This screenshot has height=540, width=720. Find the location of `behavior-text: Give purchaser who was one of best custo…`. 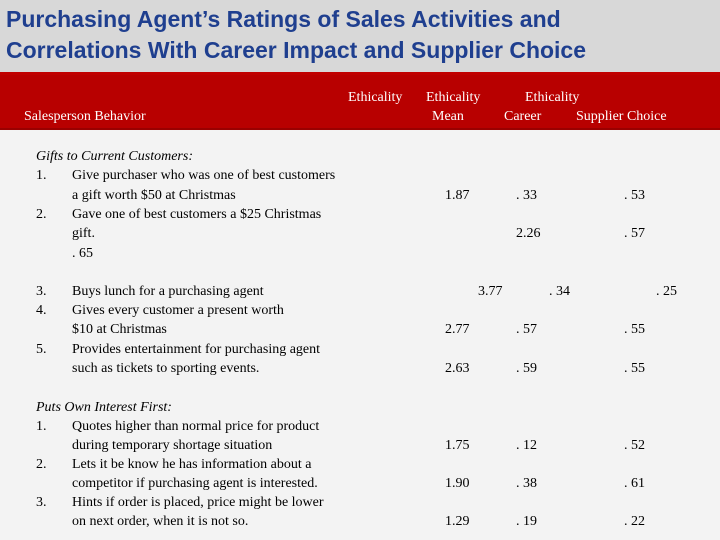

behavior-text: Give purchaser who was one of best custo… is located at coordinates (204, 175).